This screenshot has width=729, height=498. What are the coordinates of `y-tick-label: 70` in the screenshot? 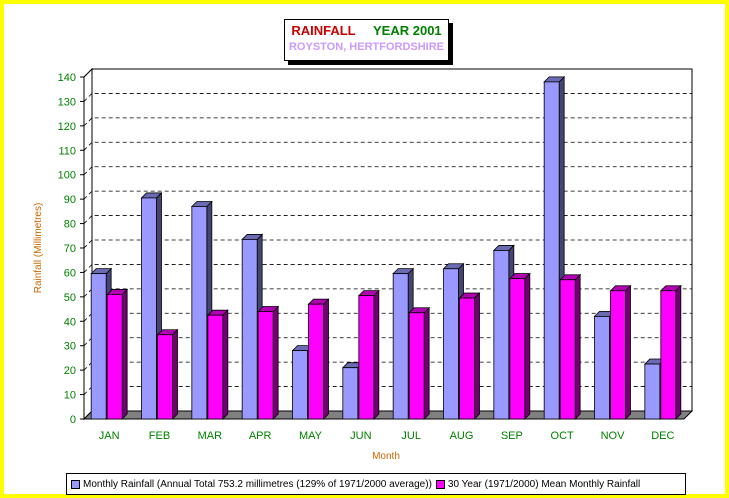 It's located at (70, 249).